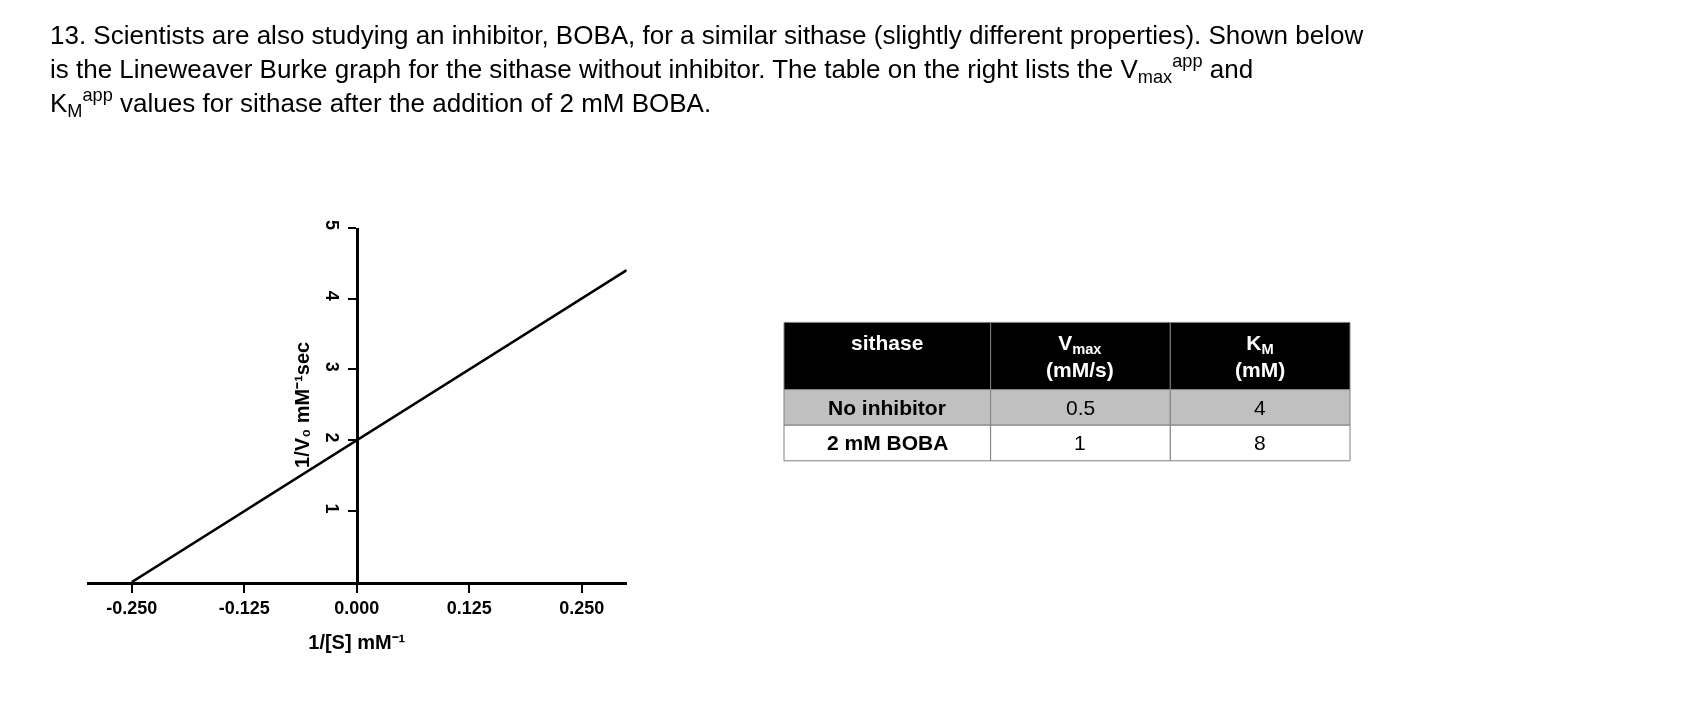 The image size is (1703, 703). I want to click on x-axis-title: 1/[S] mM⁻¹, so click(357, 641).